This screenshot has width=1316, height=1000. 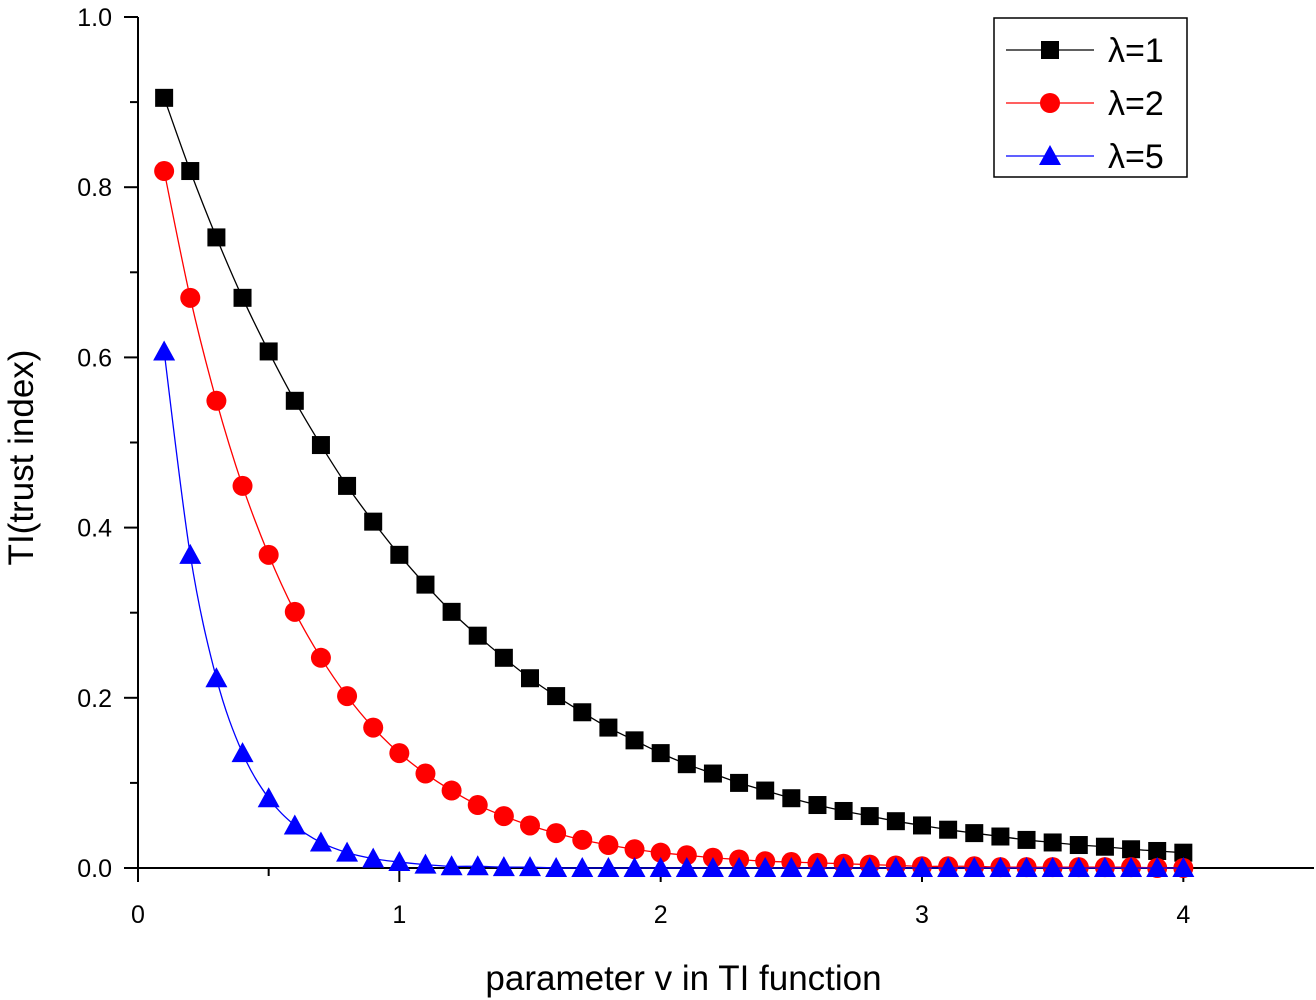 What do you see at coordinates (1136, 157) in the screenshot?
I see `legend-label: λ=5` at bounding box center [1136, 157].